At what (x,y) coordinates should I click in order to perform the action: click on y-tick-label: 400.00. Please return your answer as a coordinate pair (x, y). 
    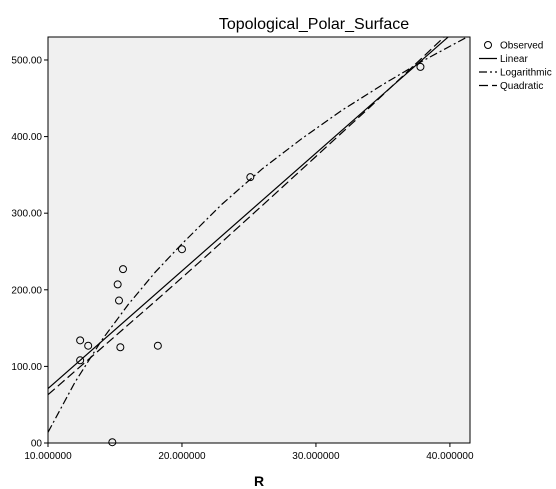
    Looking at the image, I should click on (26, 137).